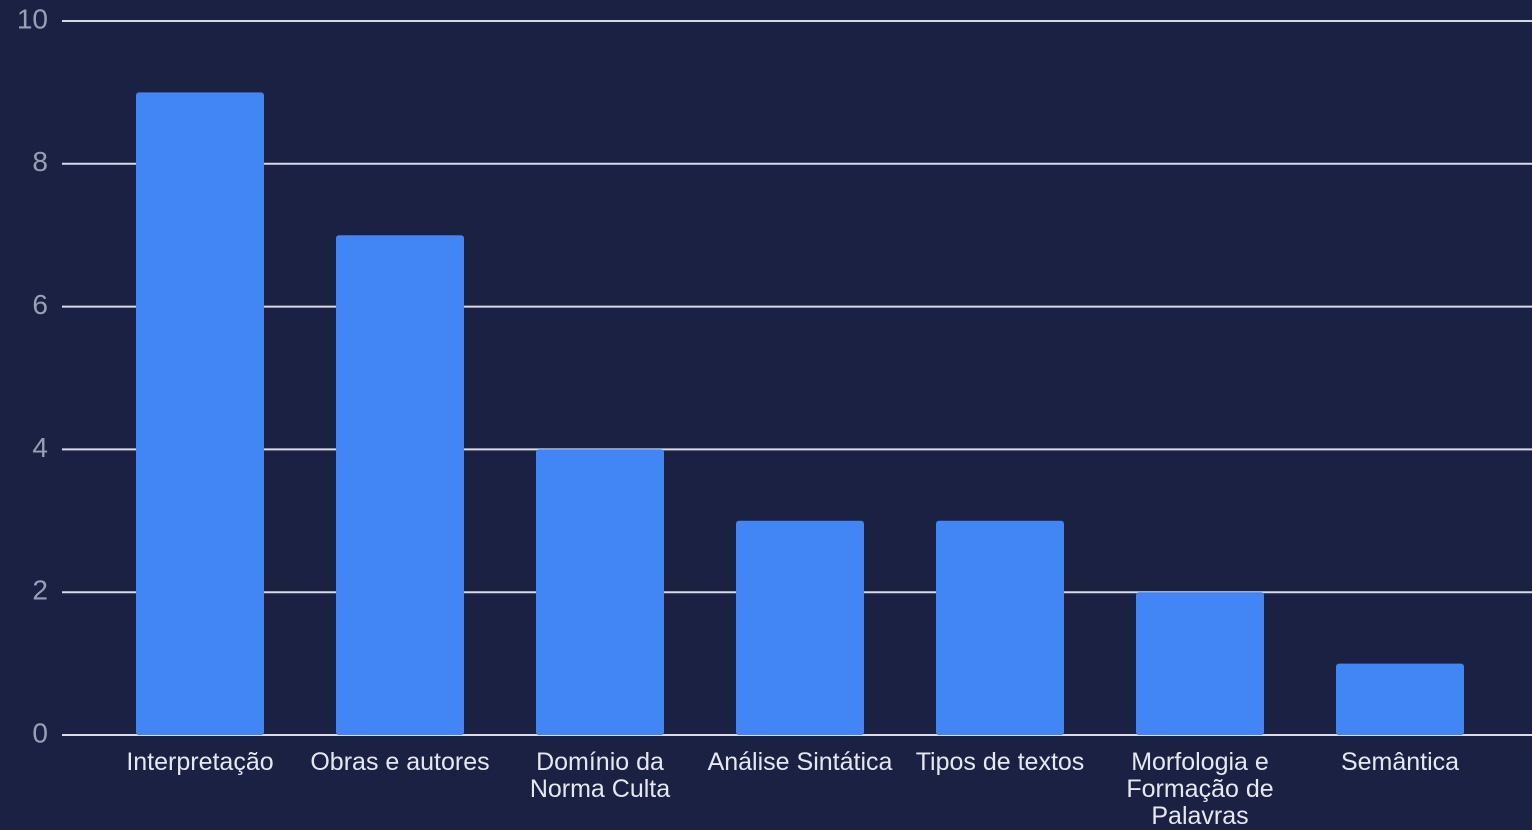  I want to click on x-tick-label: Tipos de textos, so click(1000, 762).